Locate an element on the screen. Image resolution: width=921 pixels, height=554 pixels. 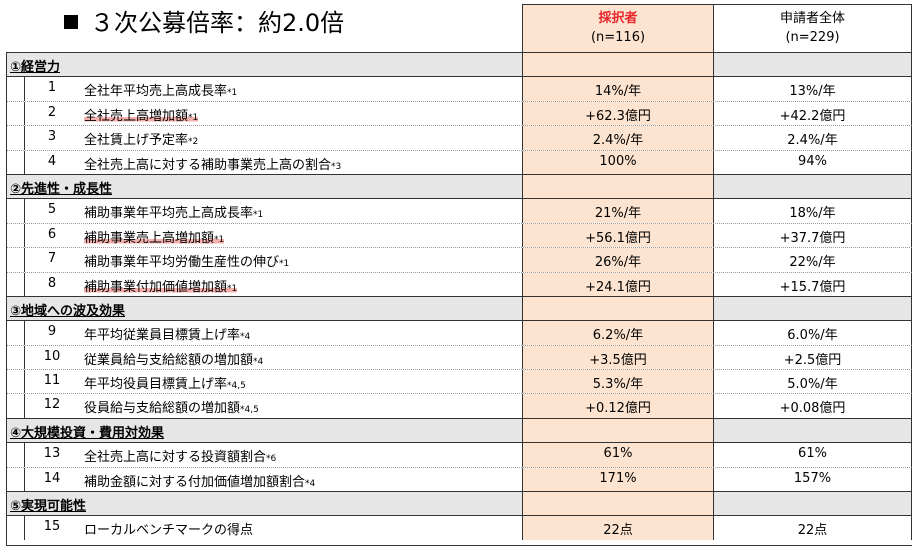
metric-label: 年平均従業員目標賃上げ率*4 is located at coordinates (167, 333).